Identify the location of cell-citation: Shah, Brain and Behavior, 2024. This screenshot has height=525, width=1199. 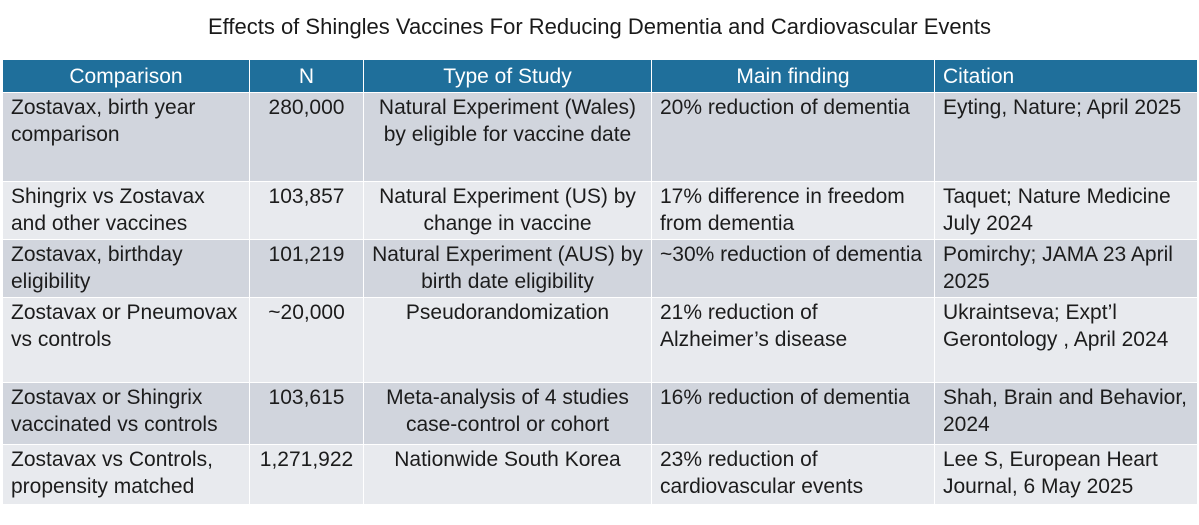
(1066, 413).